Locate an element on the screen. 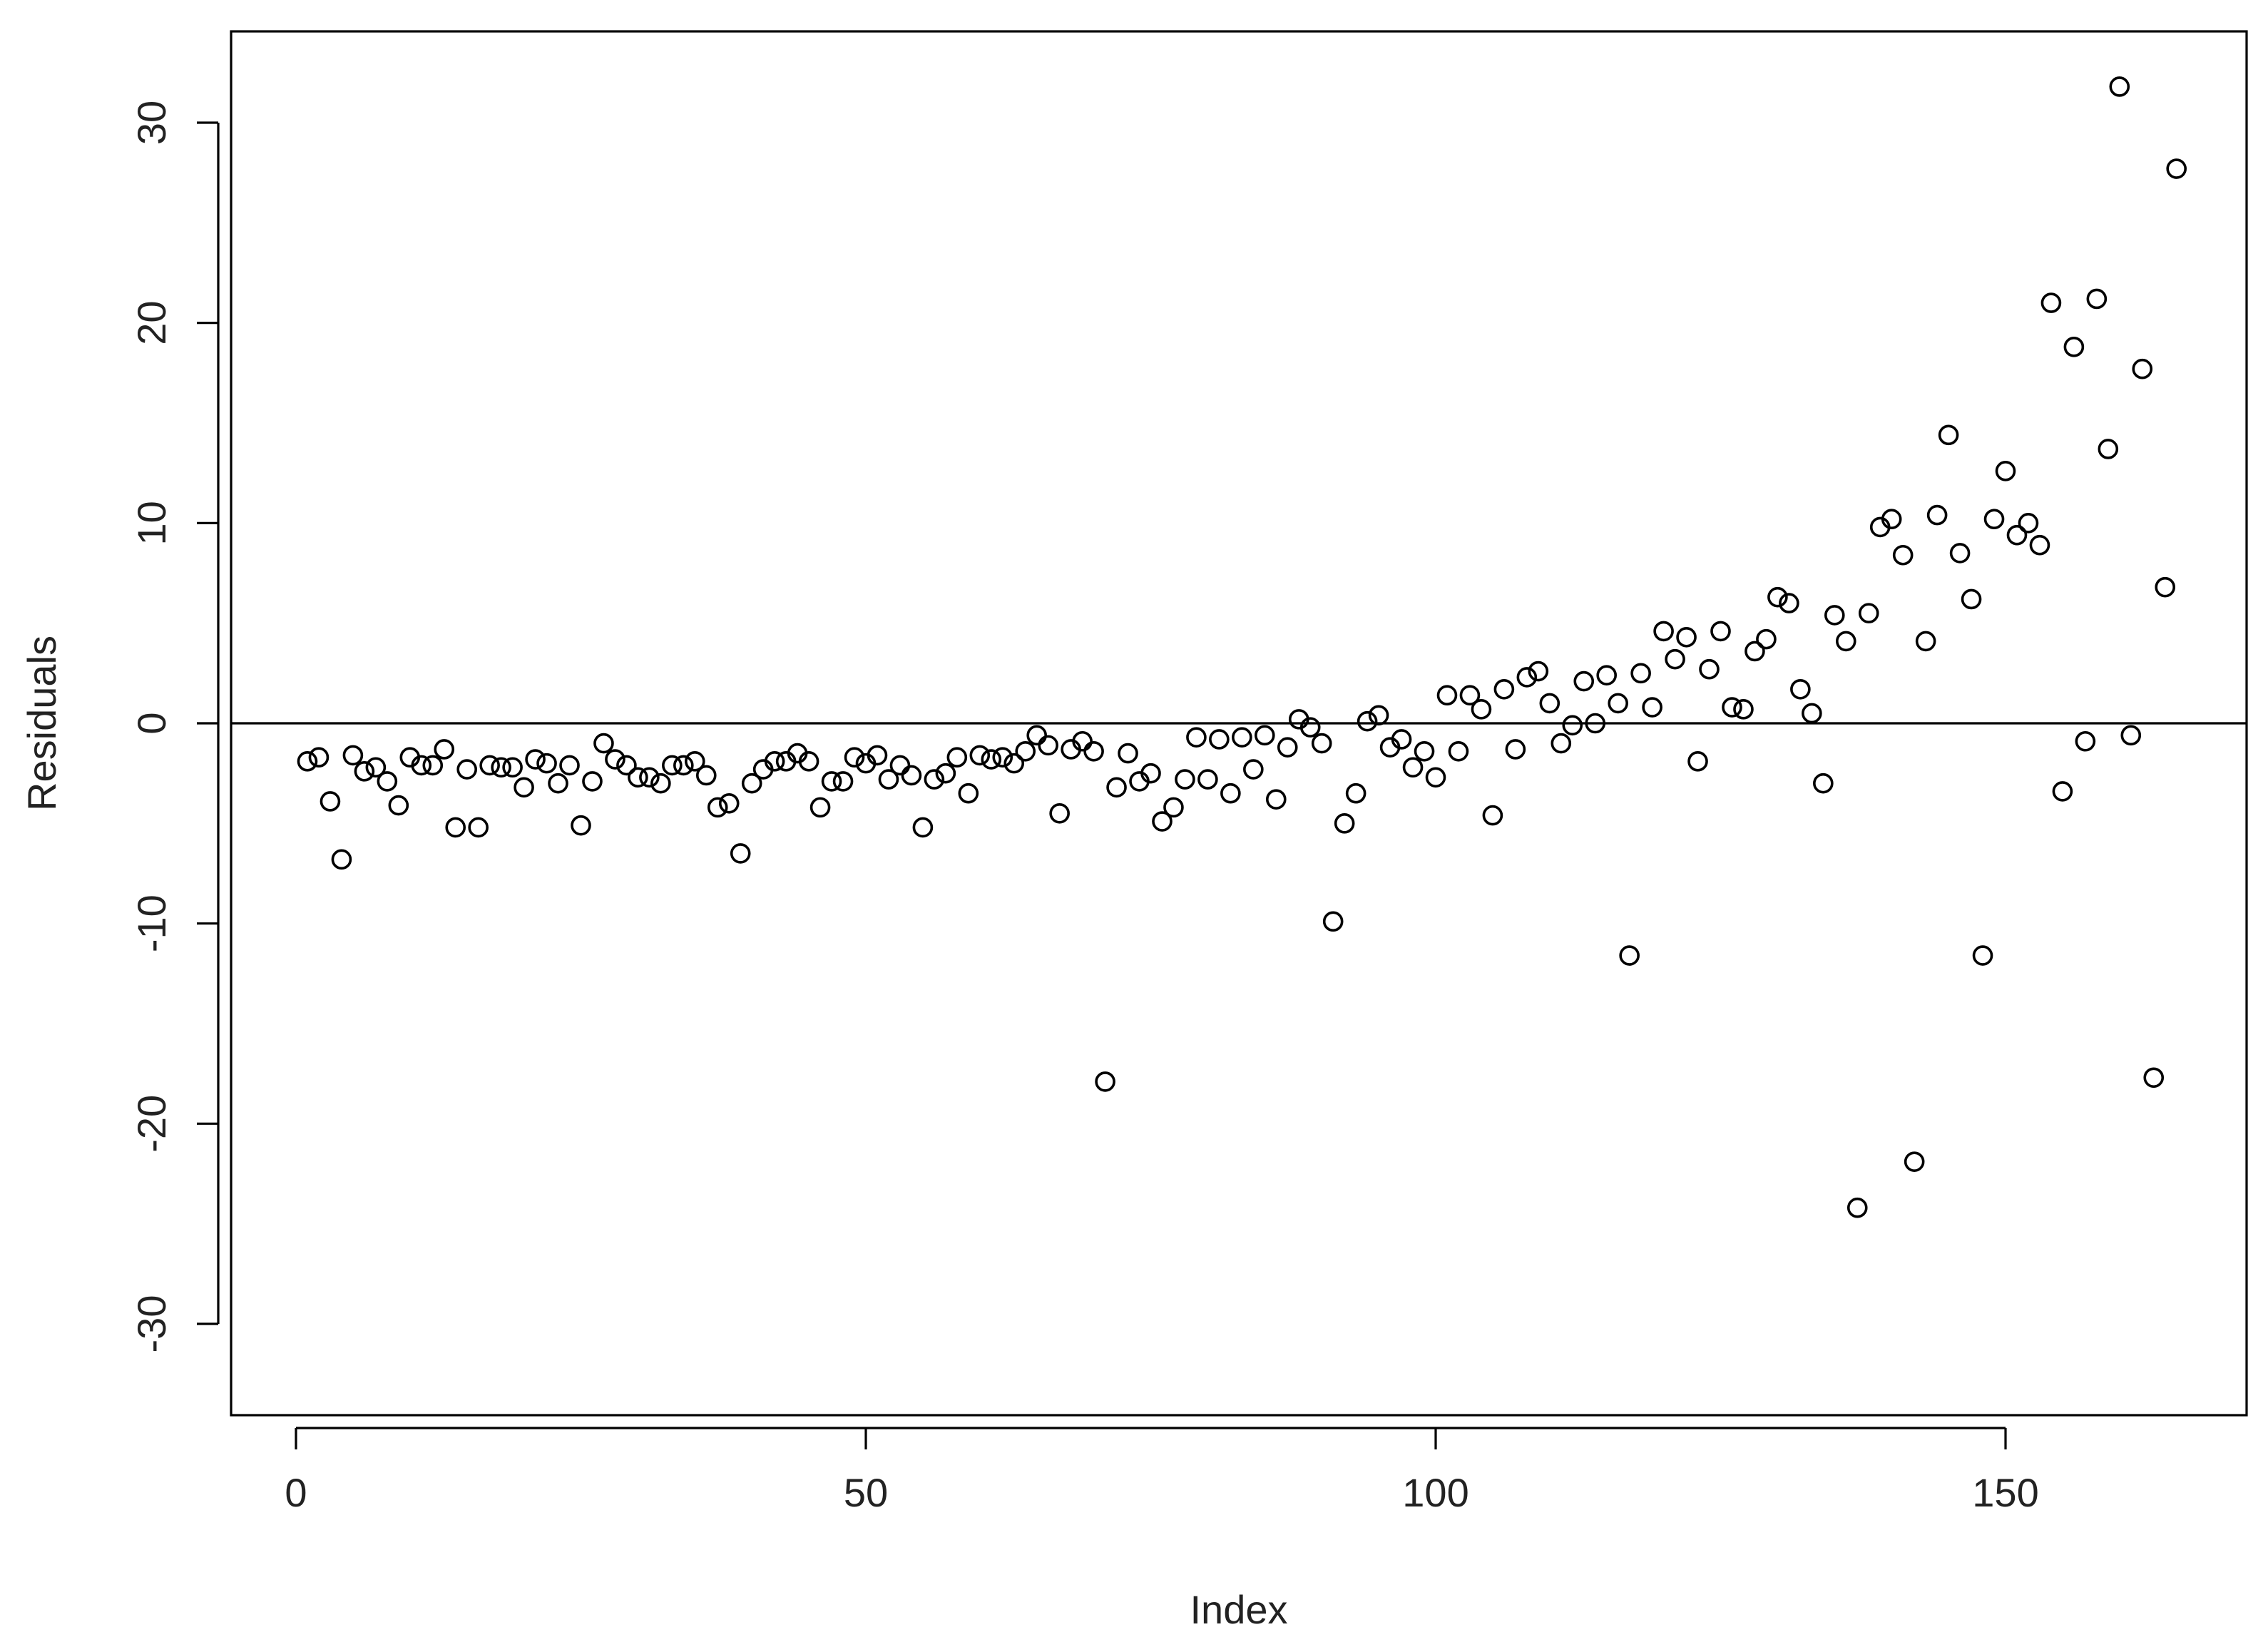 This screenshot has width=2268, height=1647. y-tick-label: -10 is located at coordinates (151, 923).